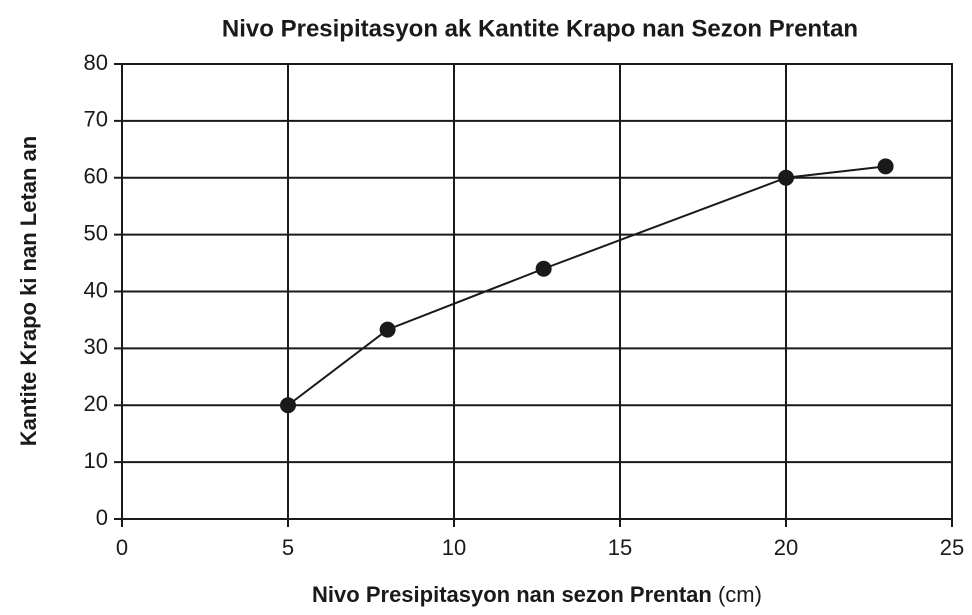 This screenshot has width=972, height=615. I want to click on y-tick-label: 0, so click(102, 517).